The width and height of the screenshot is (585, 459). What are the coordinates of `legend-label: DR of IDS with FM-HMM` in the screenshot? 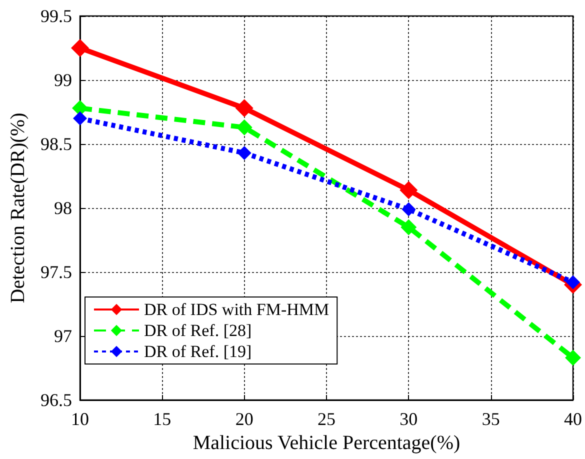 It's located at (237, 309).